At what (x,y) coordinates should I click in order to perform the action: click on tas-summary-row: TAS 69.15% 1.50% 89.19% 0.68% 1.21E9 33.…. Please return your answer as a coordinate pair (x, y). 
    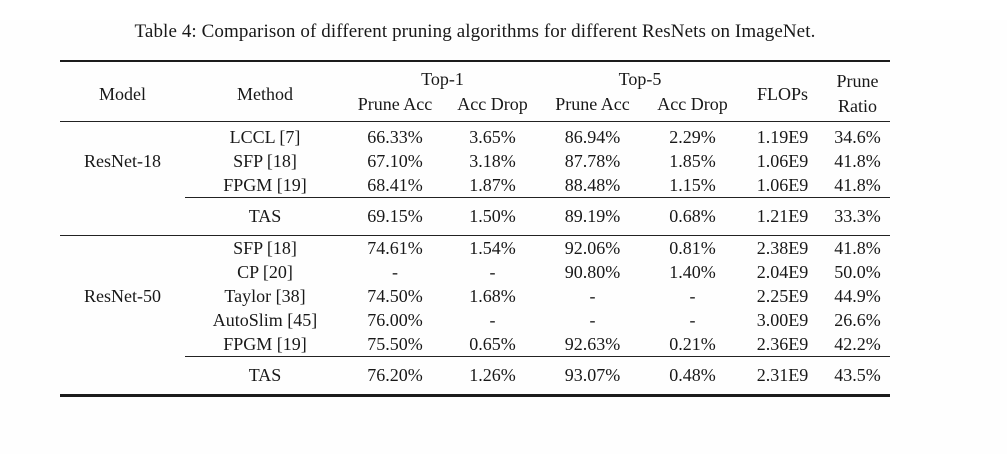
    Looking at the image, I should click on (475, 216).